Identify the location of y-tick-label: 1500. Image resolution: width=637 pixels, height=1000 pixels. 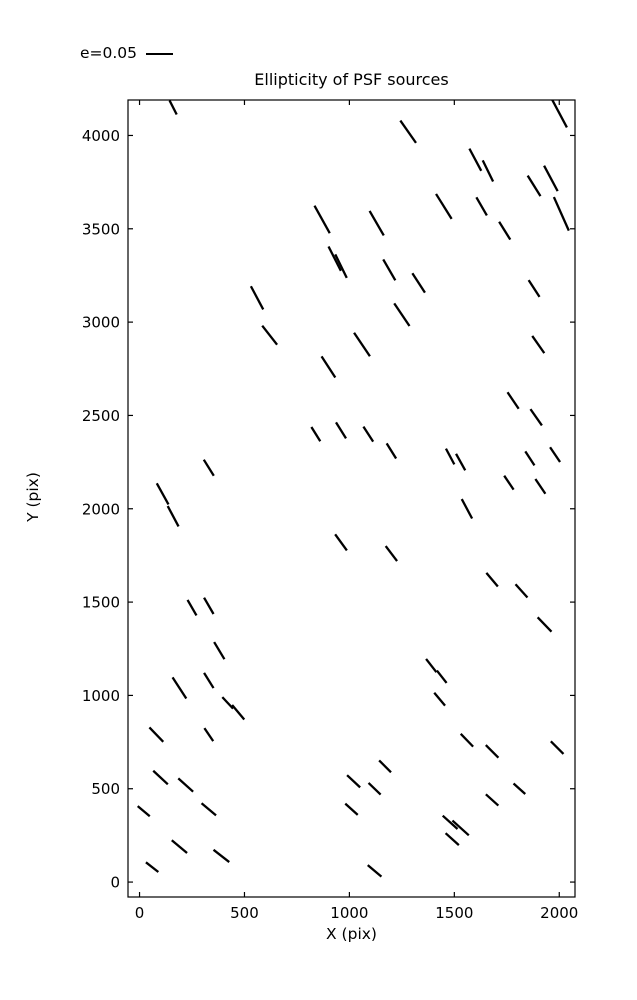
(101, 603).